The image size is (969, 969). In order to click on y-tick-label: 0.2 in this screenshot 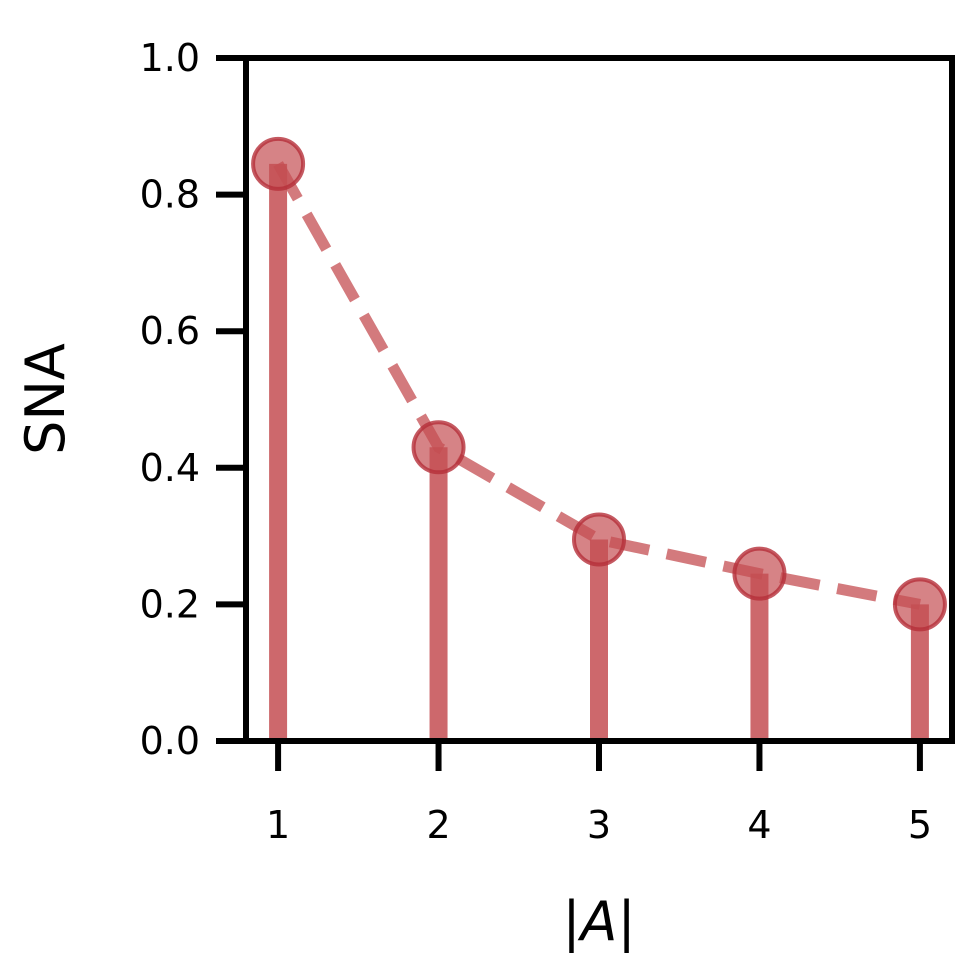, I will do `click(170, 604)`.